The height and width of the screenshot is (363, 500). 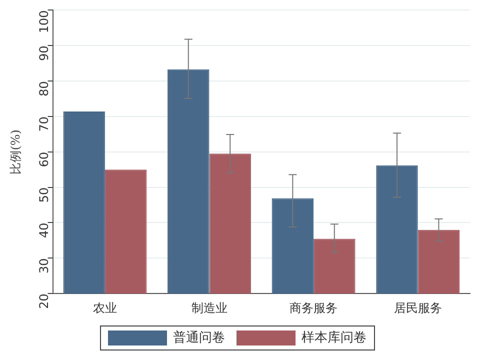 What do you see at coordinates (314, 307) in the screenshot?
I see `x-tick-label: 商务服务` at bounding box center [314, 307].